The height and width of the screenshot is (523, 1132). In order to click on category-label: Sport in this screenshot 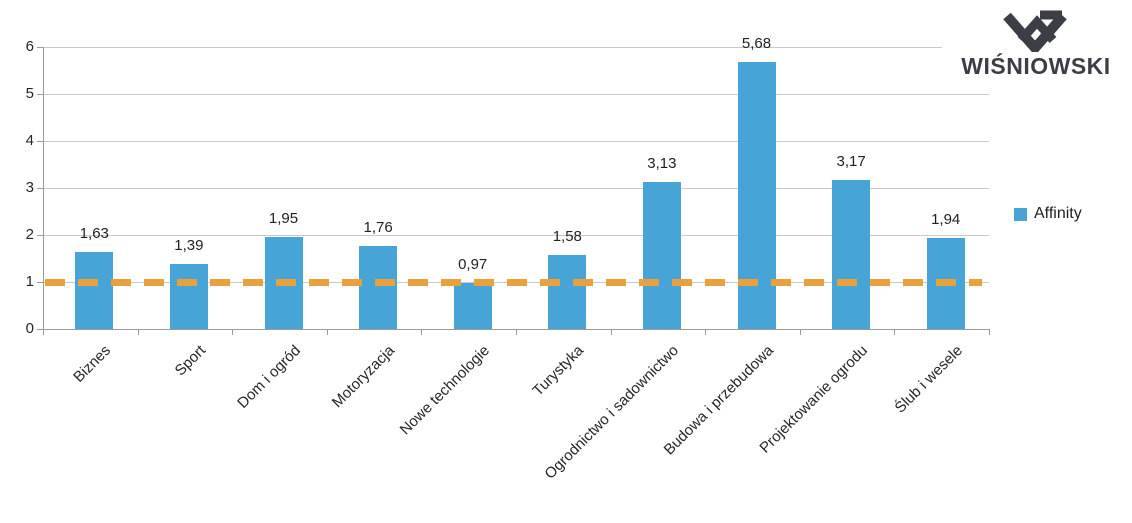, I will do `click(190, 361)`.